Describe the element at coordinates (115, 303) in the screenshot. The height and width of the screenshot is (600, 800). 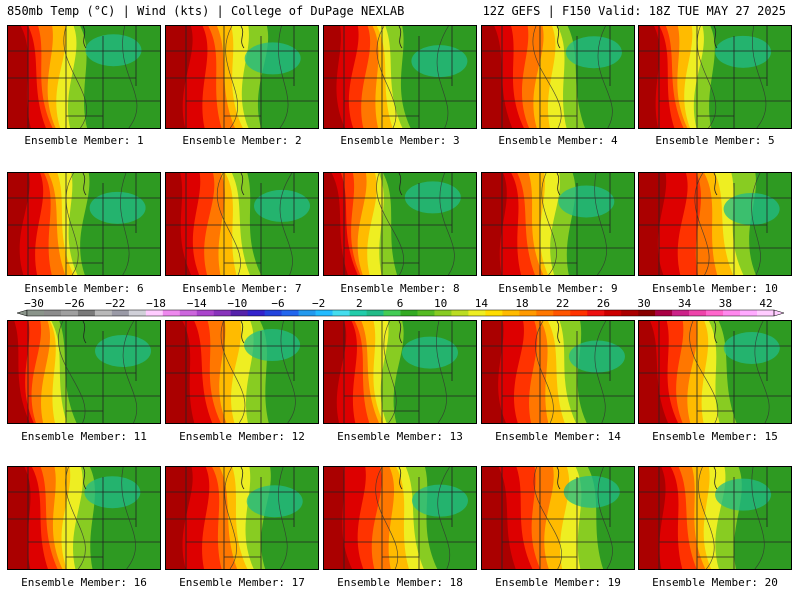
I see `colorbar-tick-label: −22` at that location.